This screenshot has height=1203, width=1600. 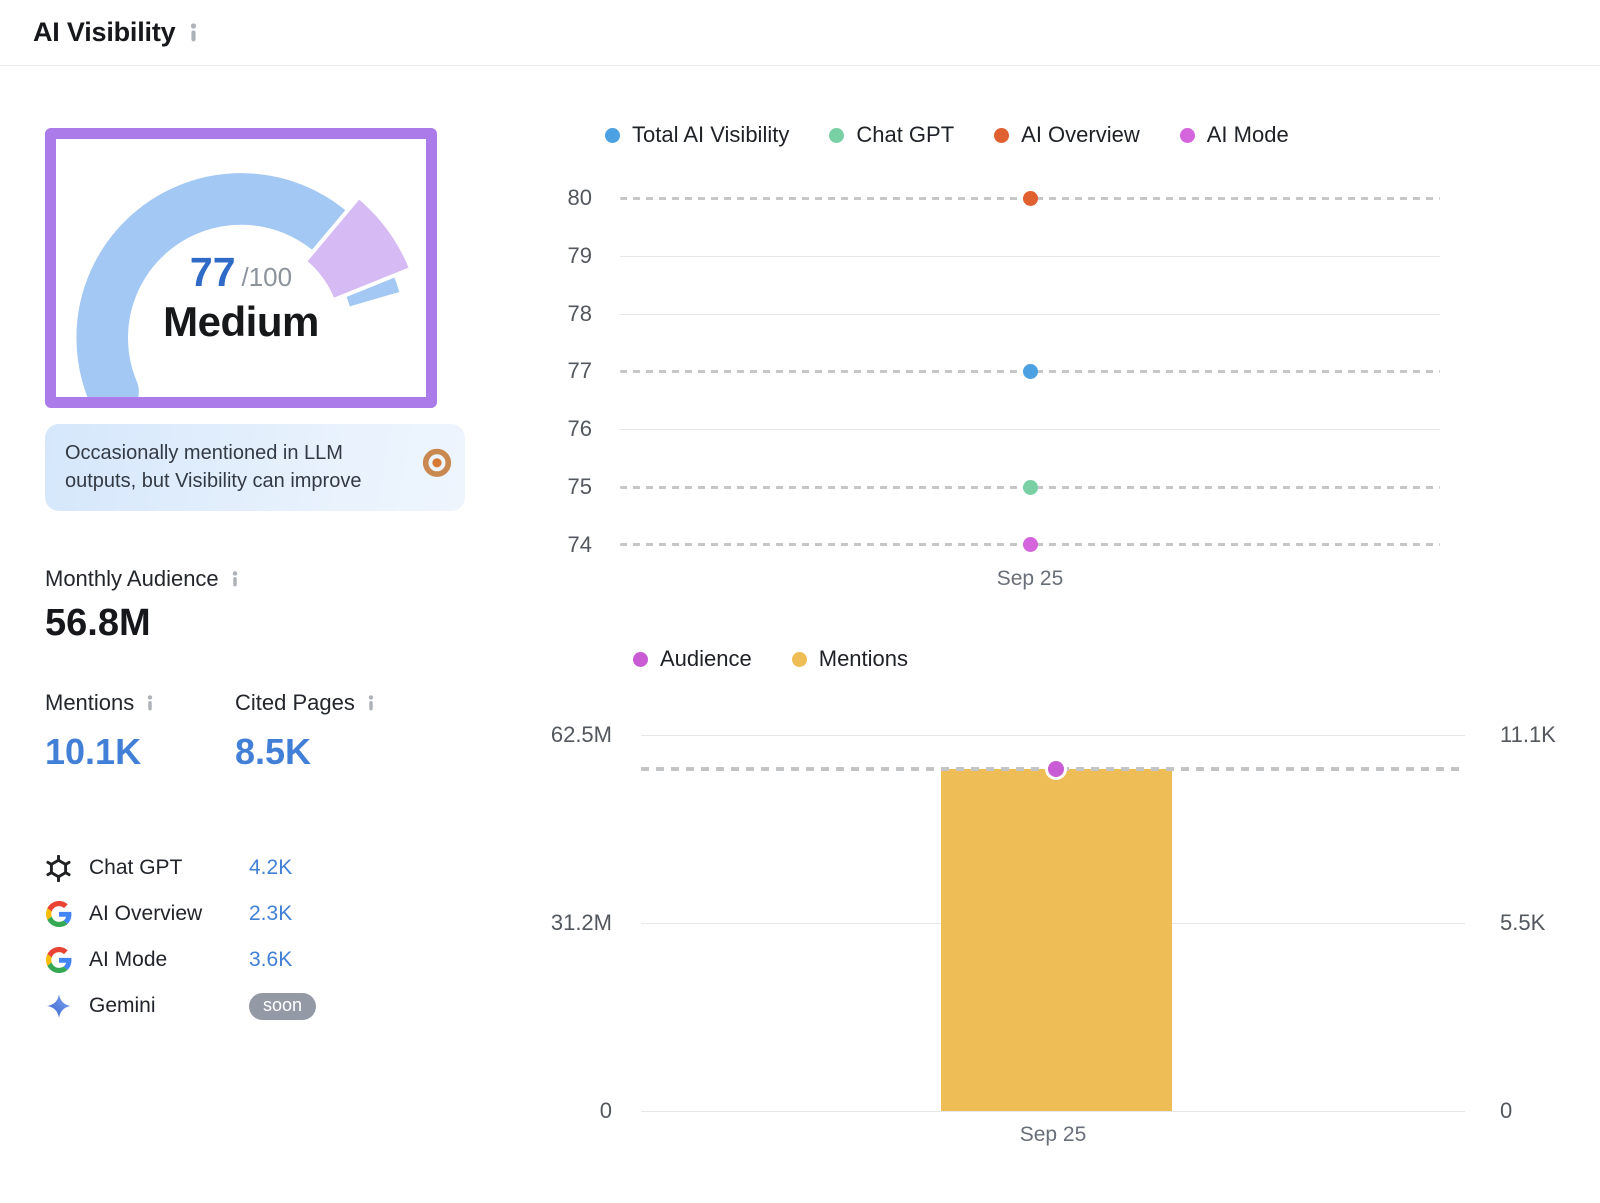 I want to click on y-axis-tick: 80, so click(x=579, y=197).